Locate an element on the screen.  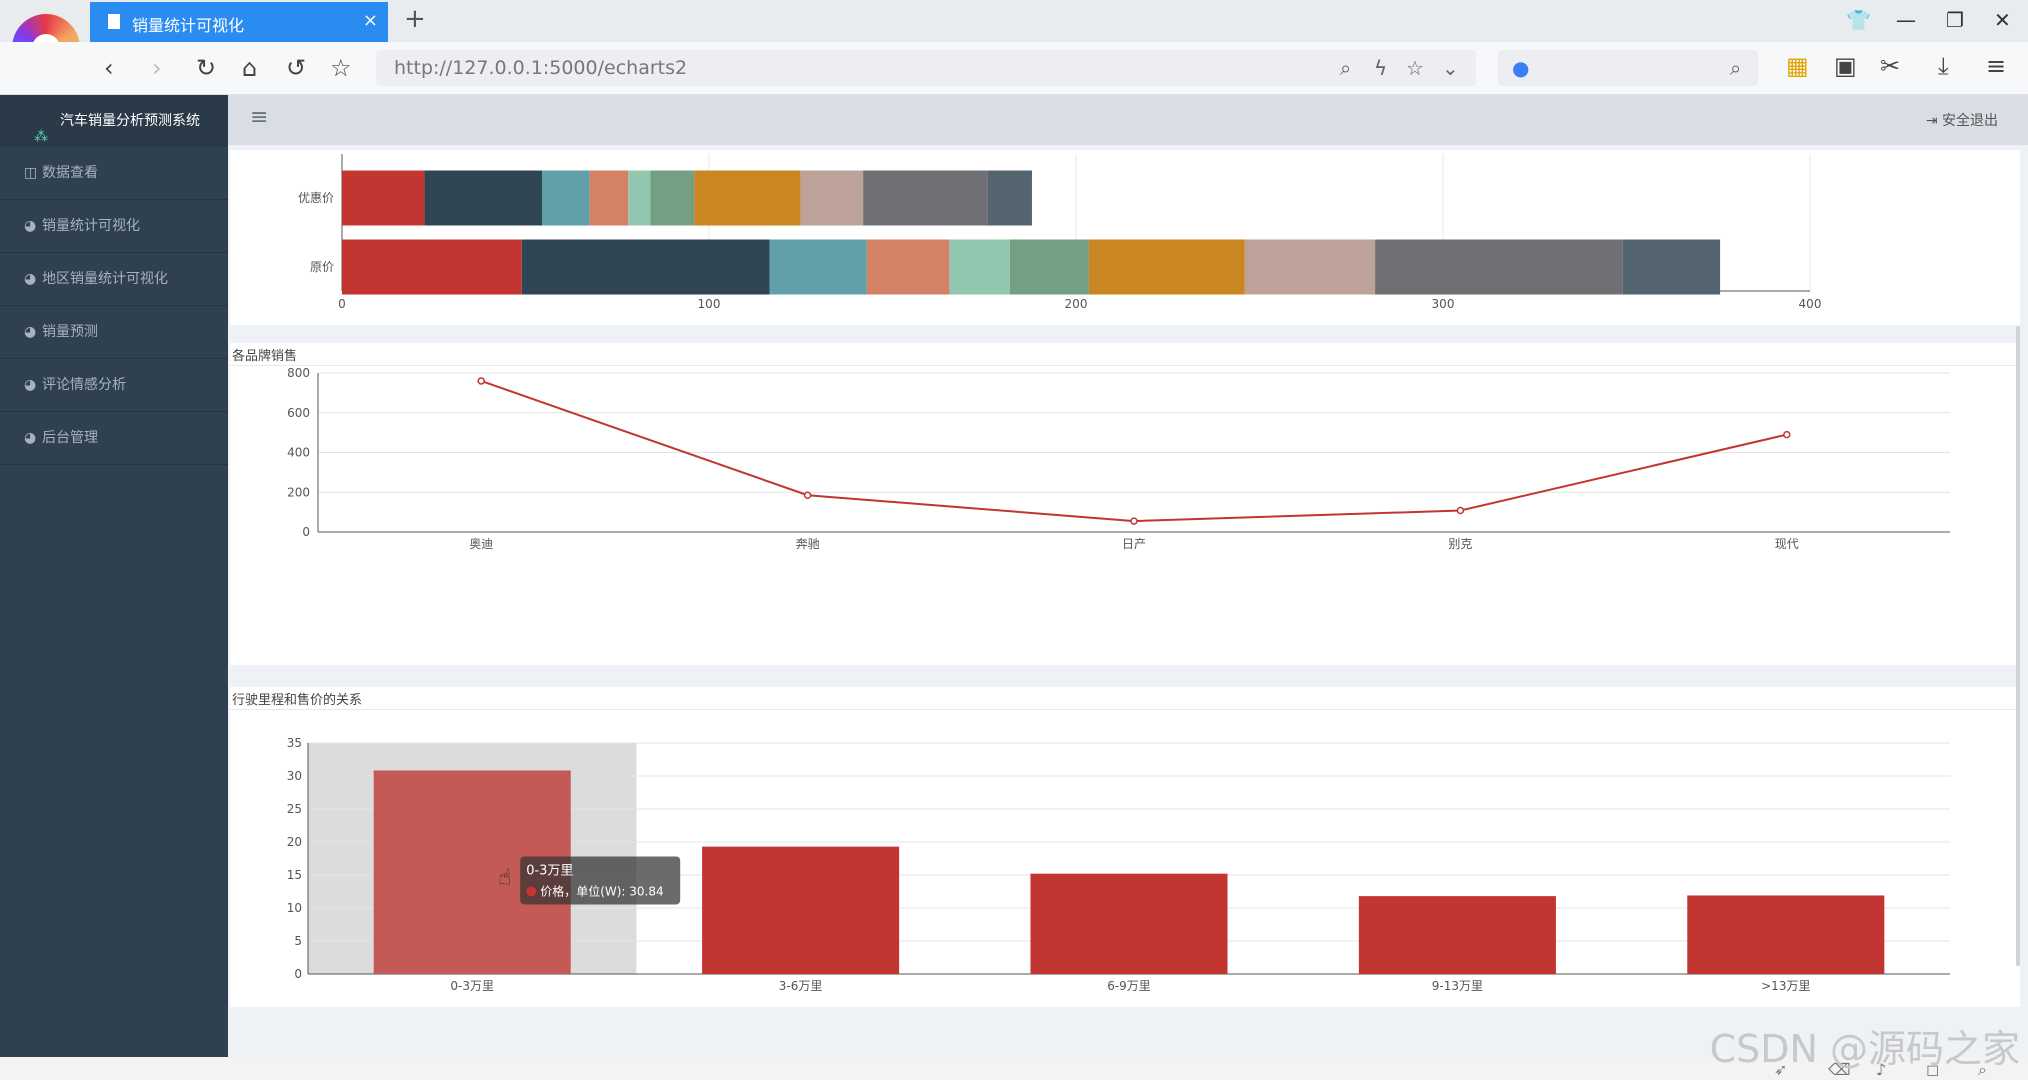
bookmark-icon: ☆ is located at coordinates (341, 68).